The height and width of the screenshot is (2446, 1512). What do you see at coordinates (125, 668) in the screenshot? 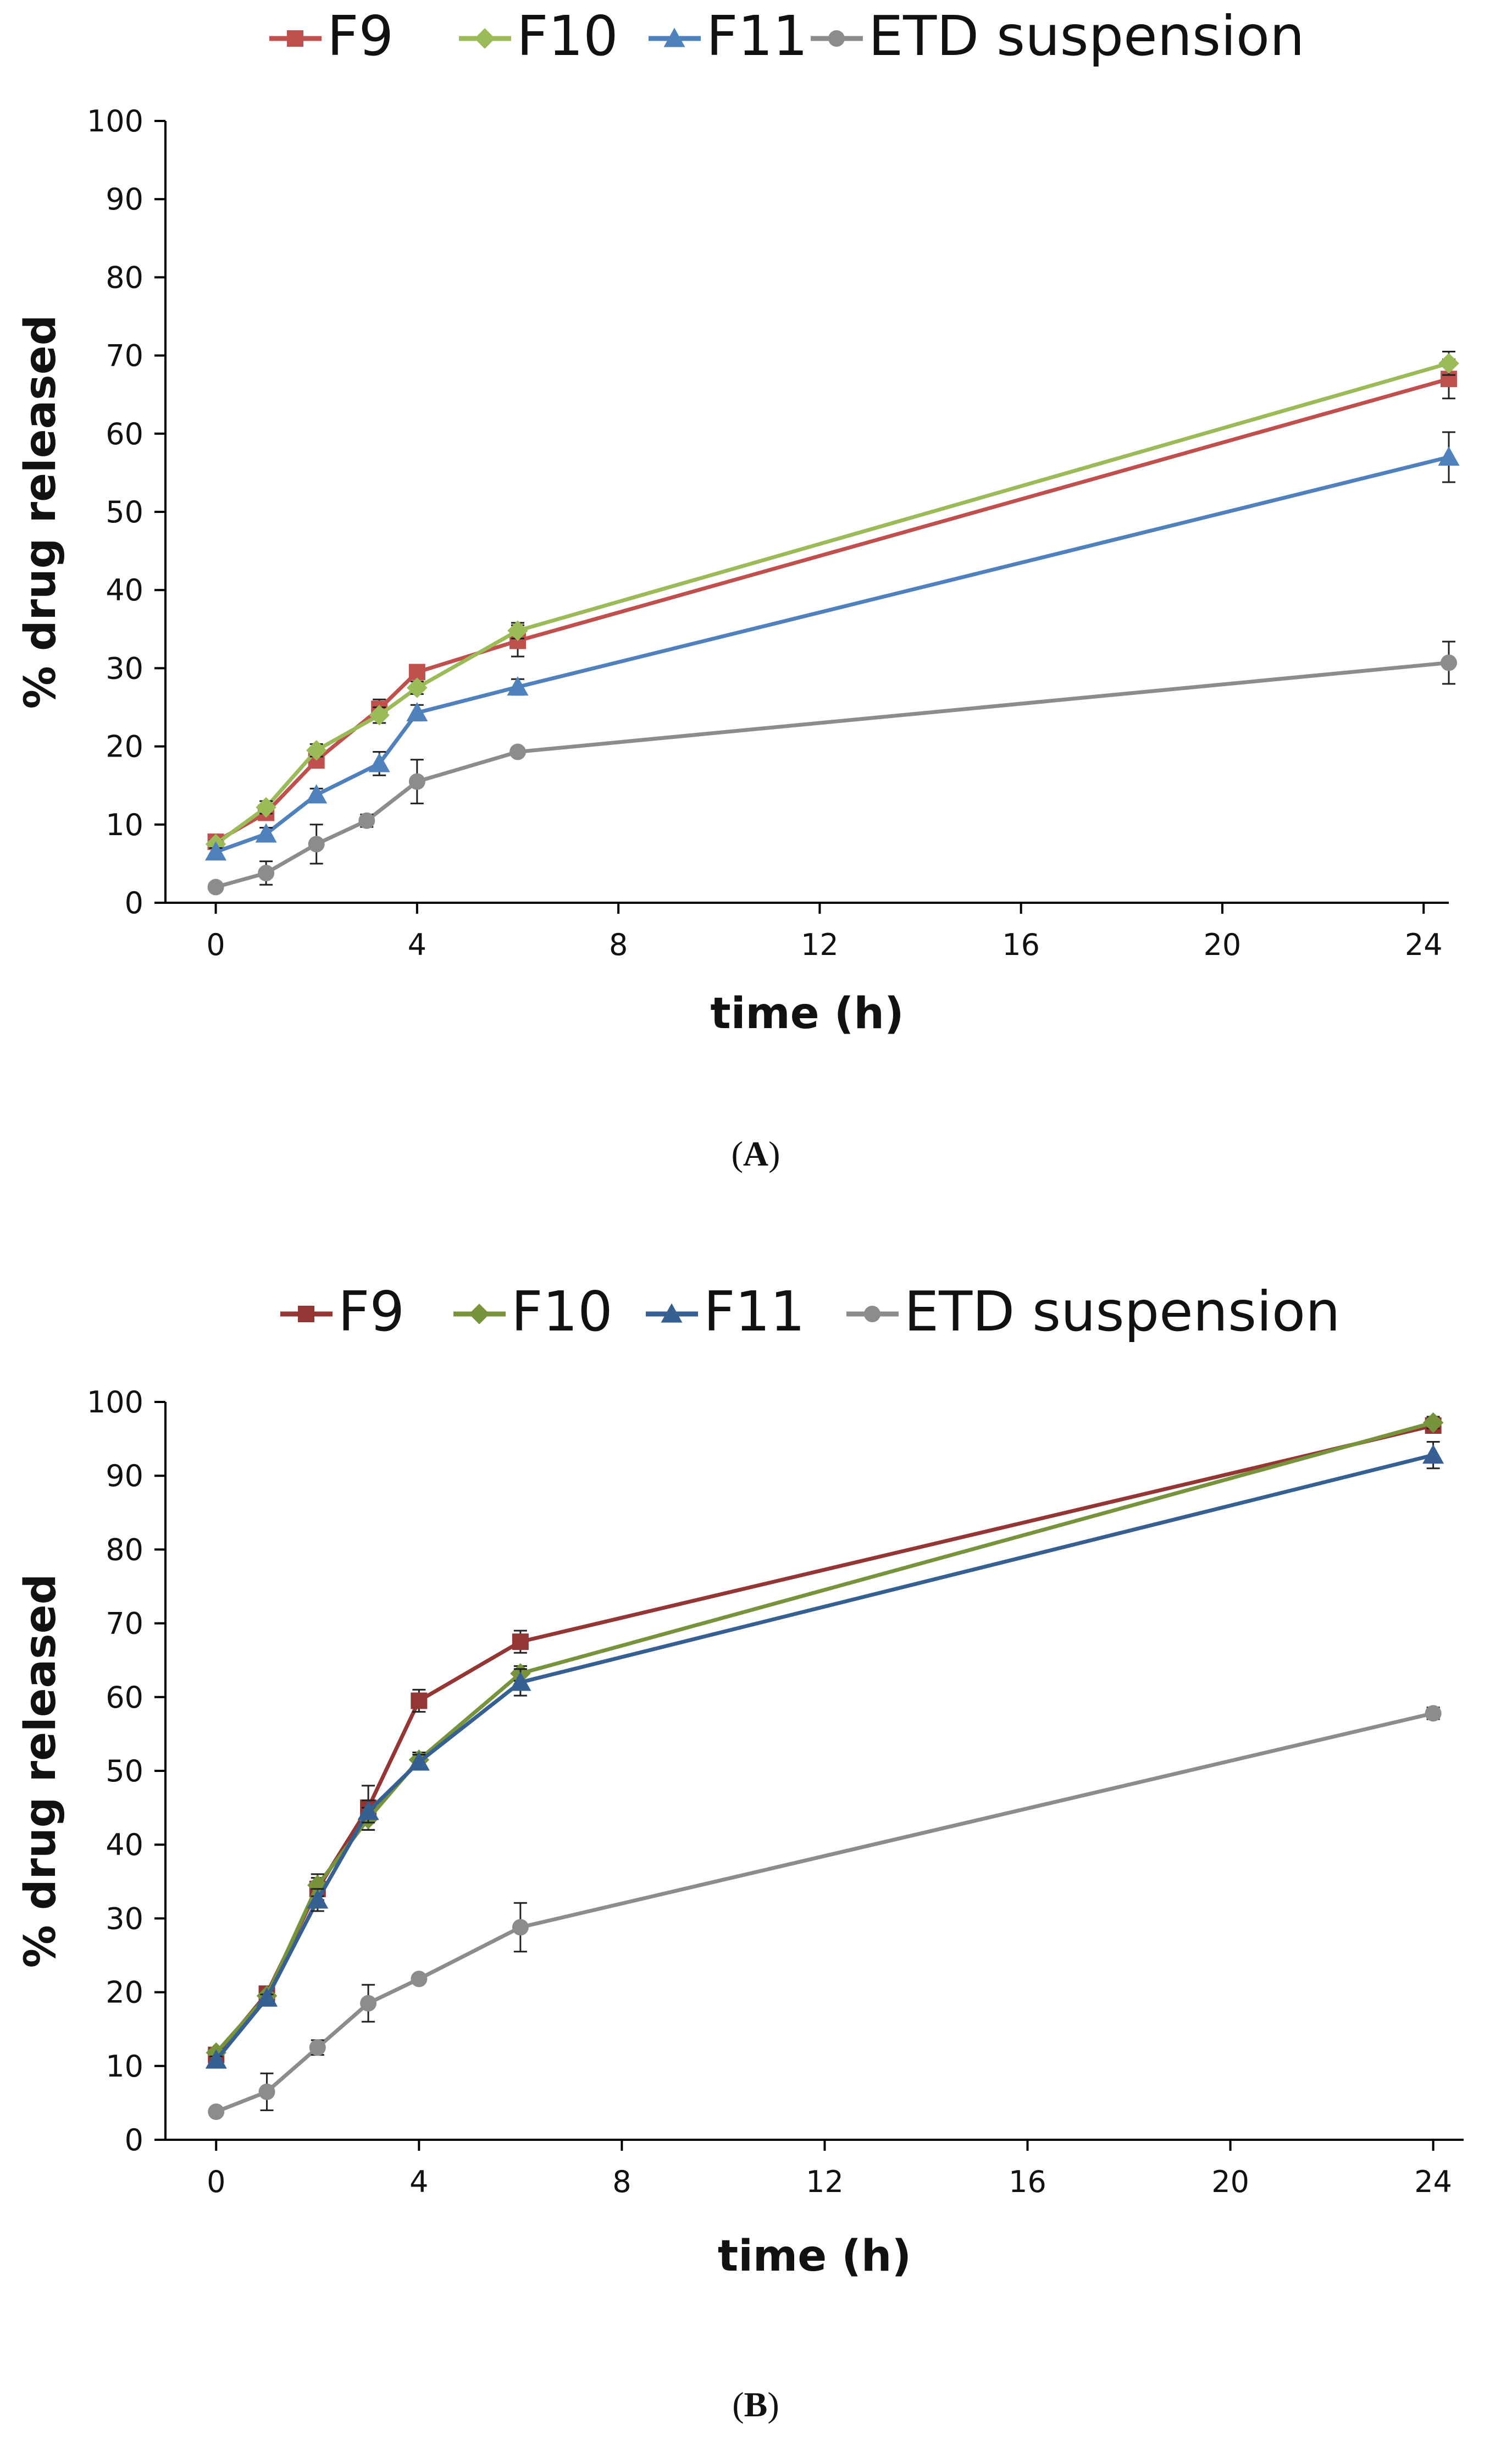
I see `chart-a-y-tick-label: 30` at bounding box center [125, 668].